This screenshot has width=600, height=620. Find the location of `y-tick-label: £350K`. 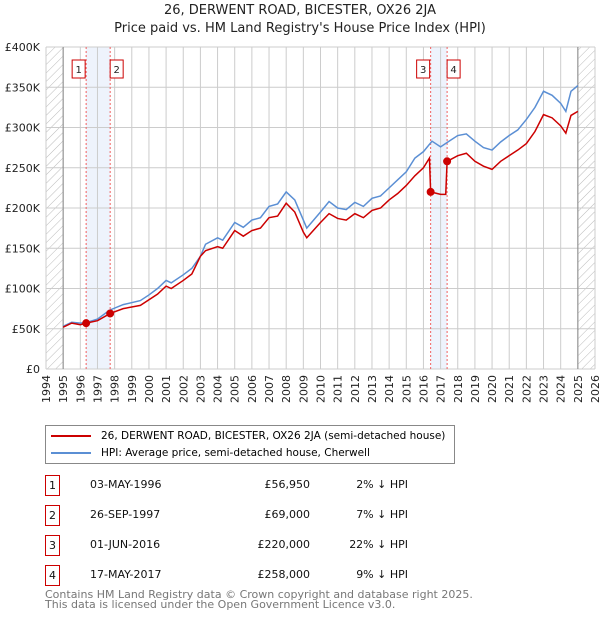

y-tick-label: £350K is located at coordinates (23, 87).